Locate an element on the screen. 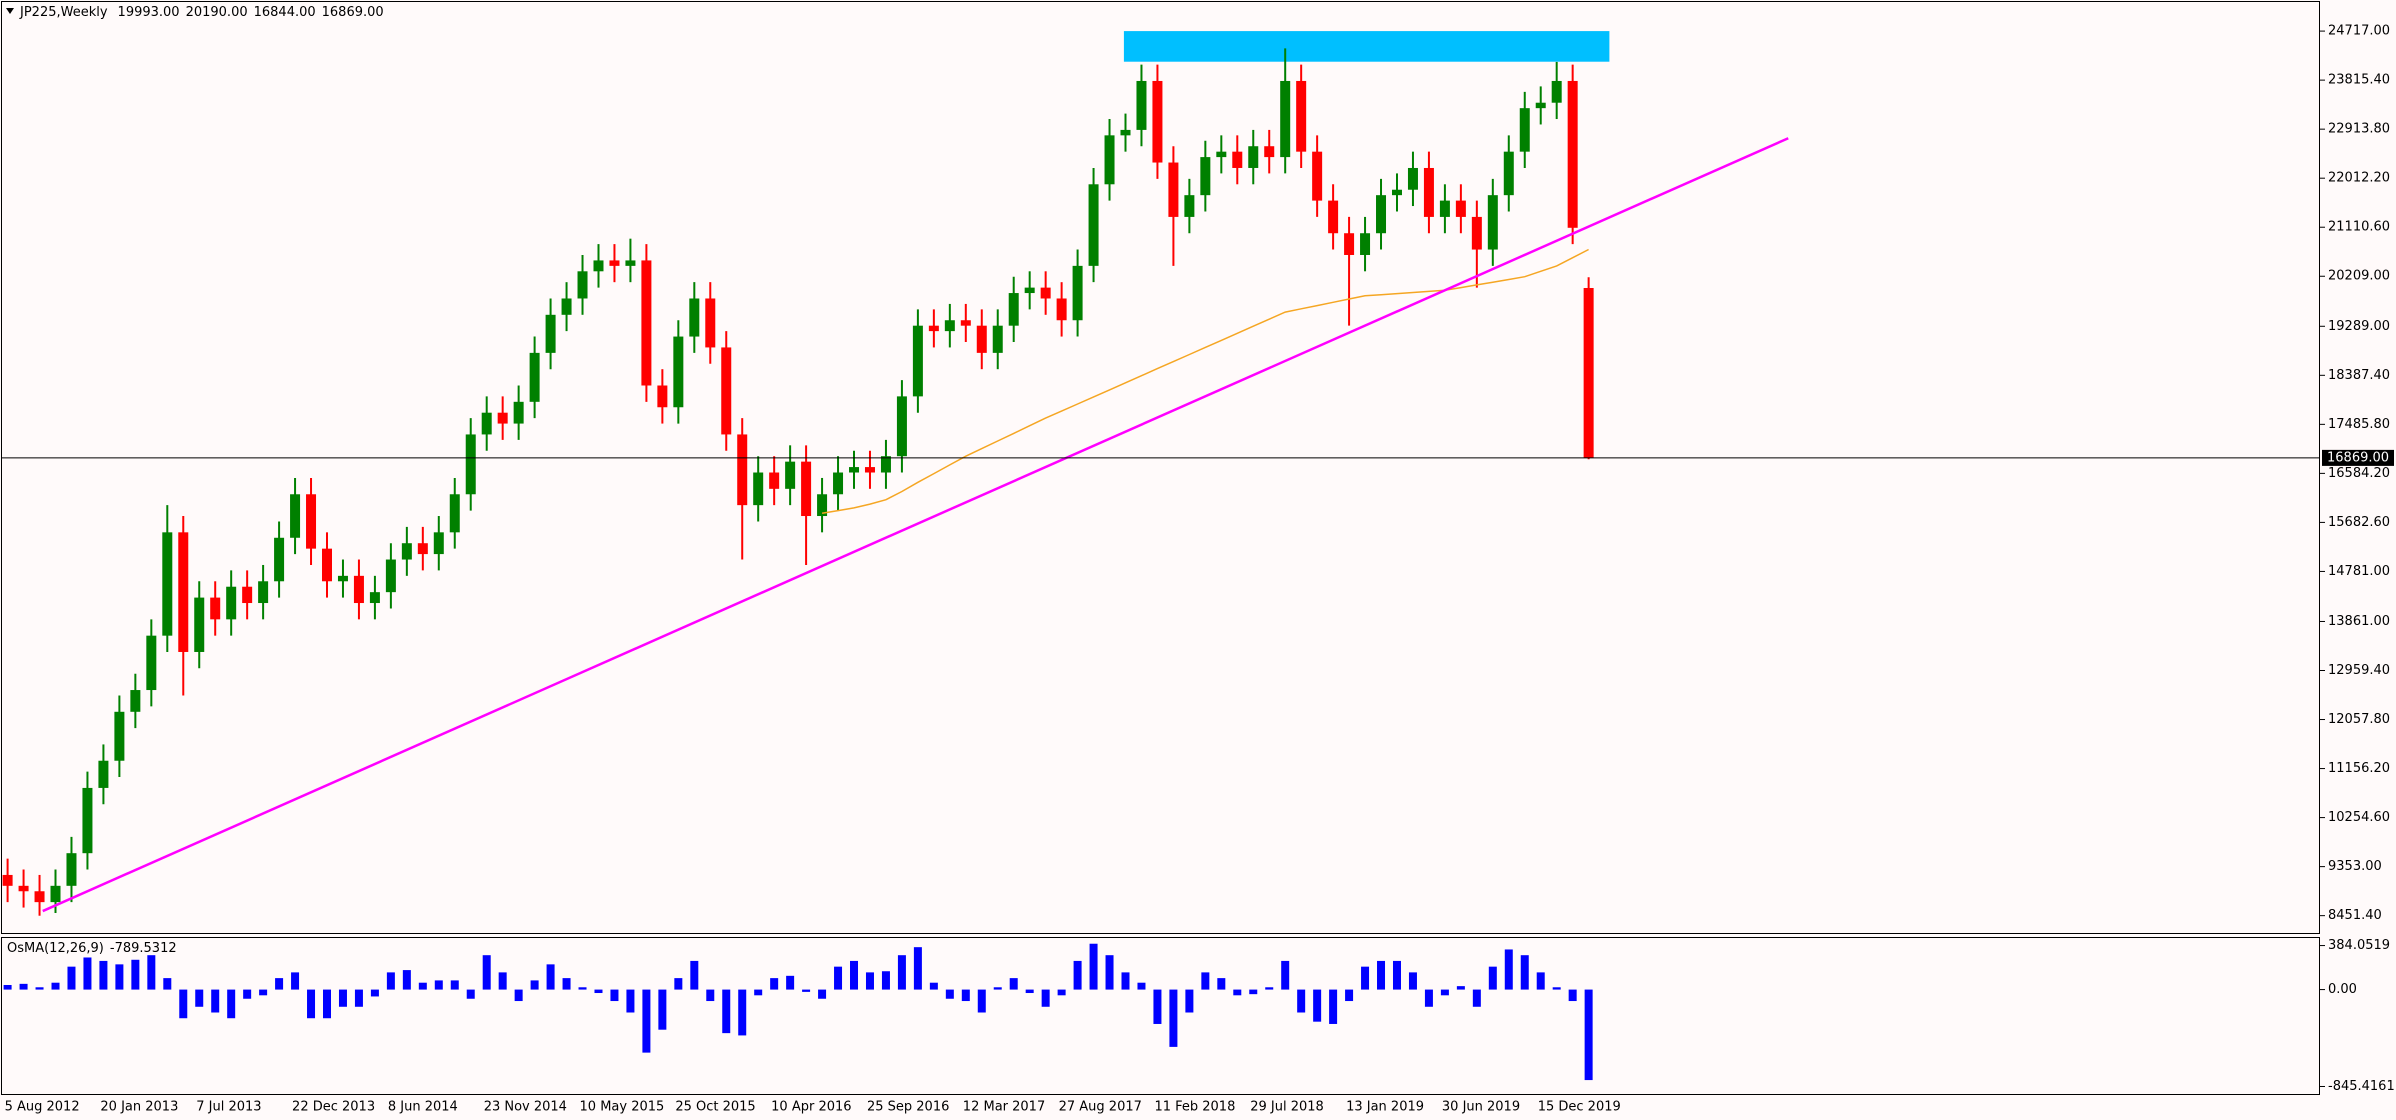 The height and width of the screenshot is (1120, 2396). y-tick-label: 24717.00 is located at coordinates (2359, 31).